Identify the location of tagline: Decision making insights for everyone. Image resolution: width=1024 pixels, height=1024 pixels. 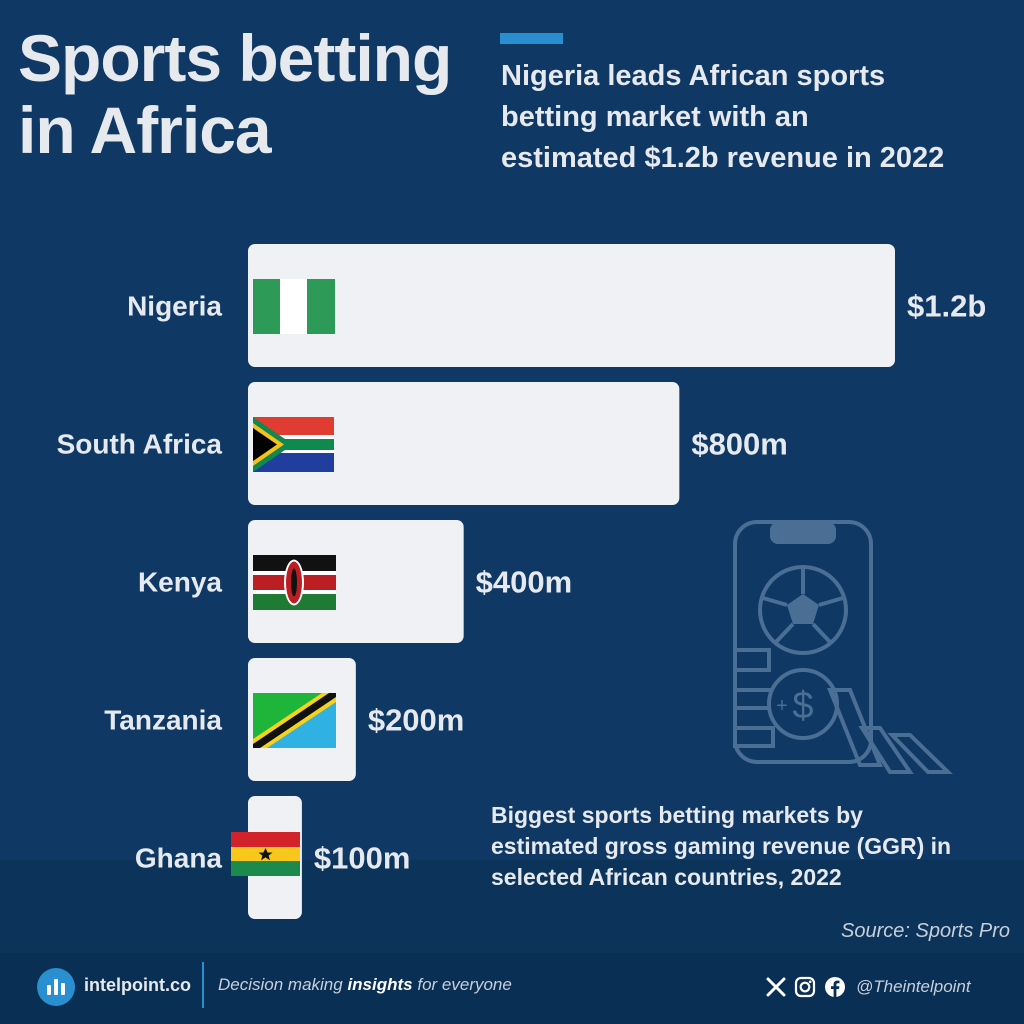
(365, 985).